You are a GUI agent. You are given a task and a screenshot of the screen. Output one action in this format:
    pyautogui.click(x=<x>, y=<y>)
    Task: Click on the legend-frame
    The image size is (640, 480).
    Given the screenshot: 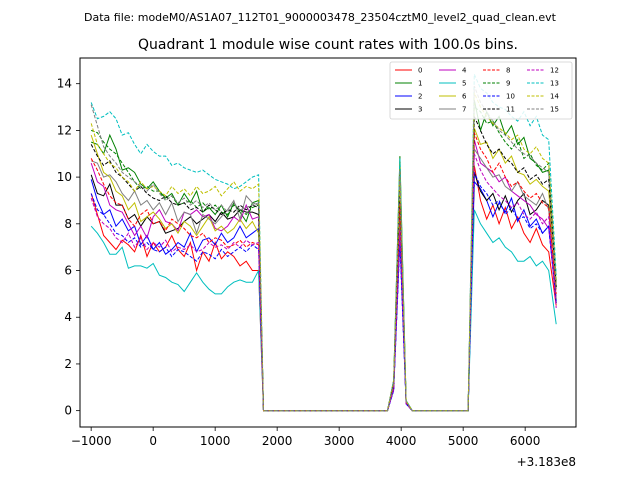 What is the action you would take?
    pyautogui.click(x=481, y=90)
    